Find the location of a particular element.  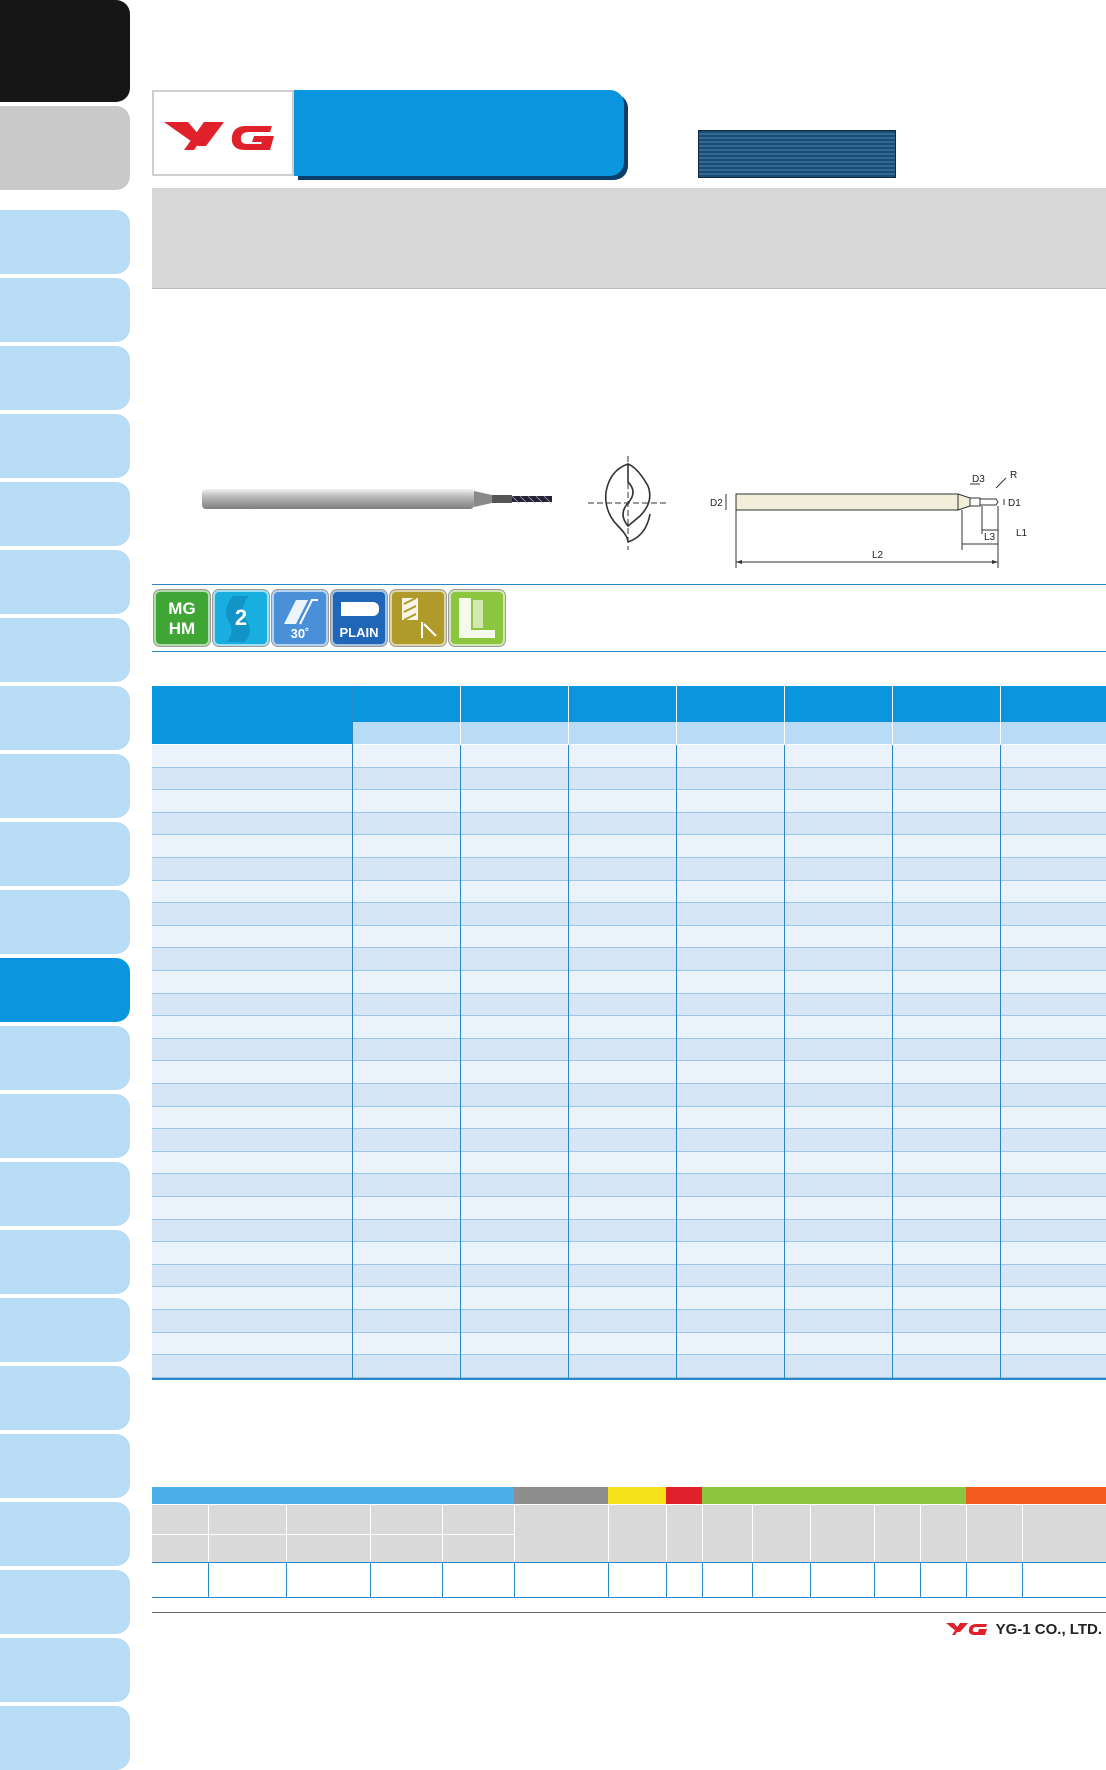

dimension-diagram: D2 D3 R D1 L1 L3 L2 is located at coordinates (869, 519).